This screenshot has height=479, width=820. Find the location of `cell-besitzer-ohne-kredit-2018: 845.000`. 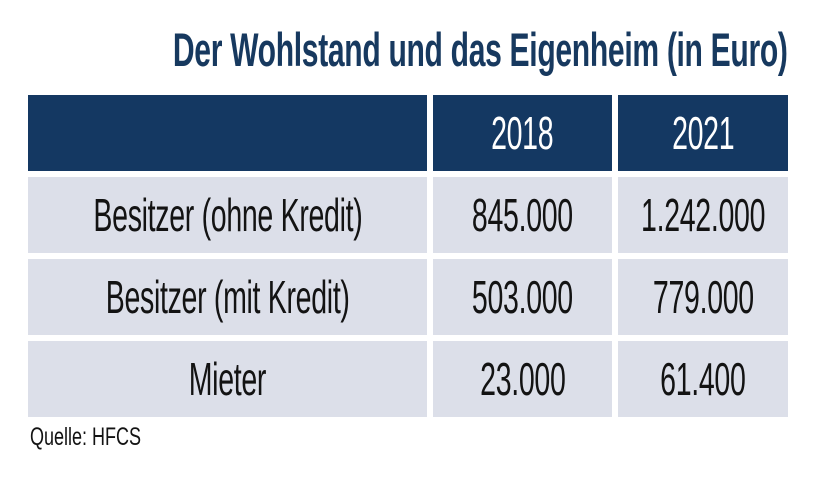

cell-besitzer-ohne-kredit-2018: 845.000 is located at coordinates (522, 215).